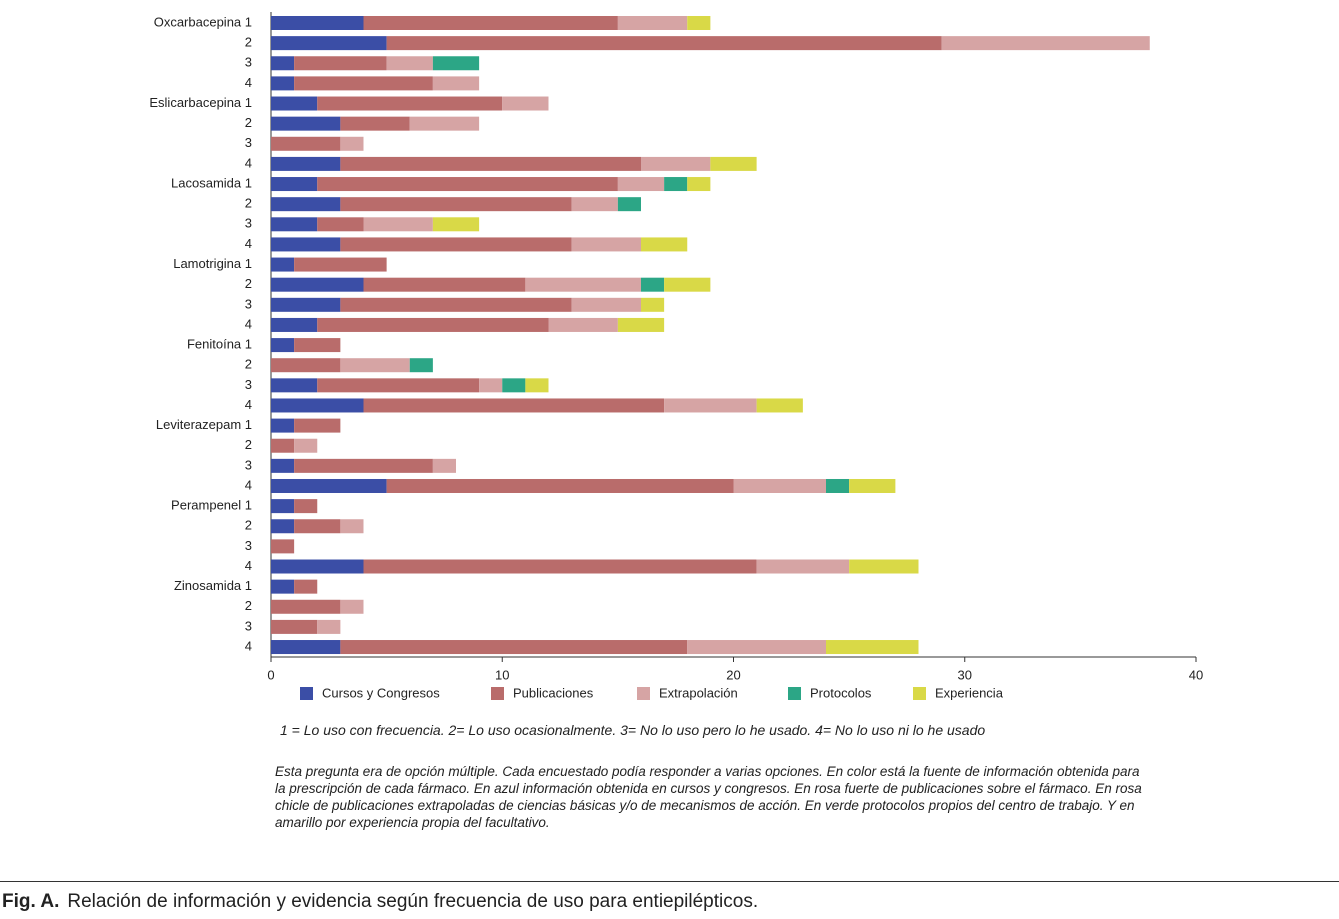 This screenshot has width=1339, height=919. I want to click on legend-label: Cursos y Congresos, so click(381, 692).